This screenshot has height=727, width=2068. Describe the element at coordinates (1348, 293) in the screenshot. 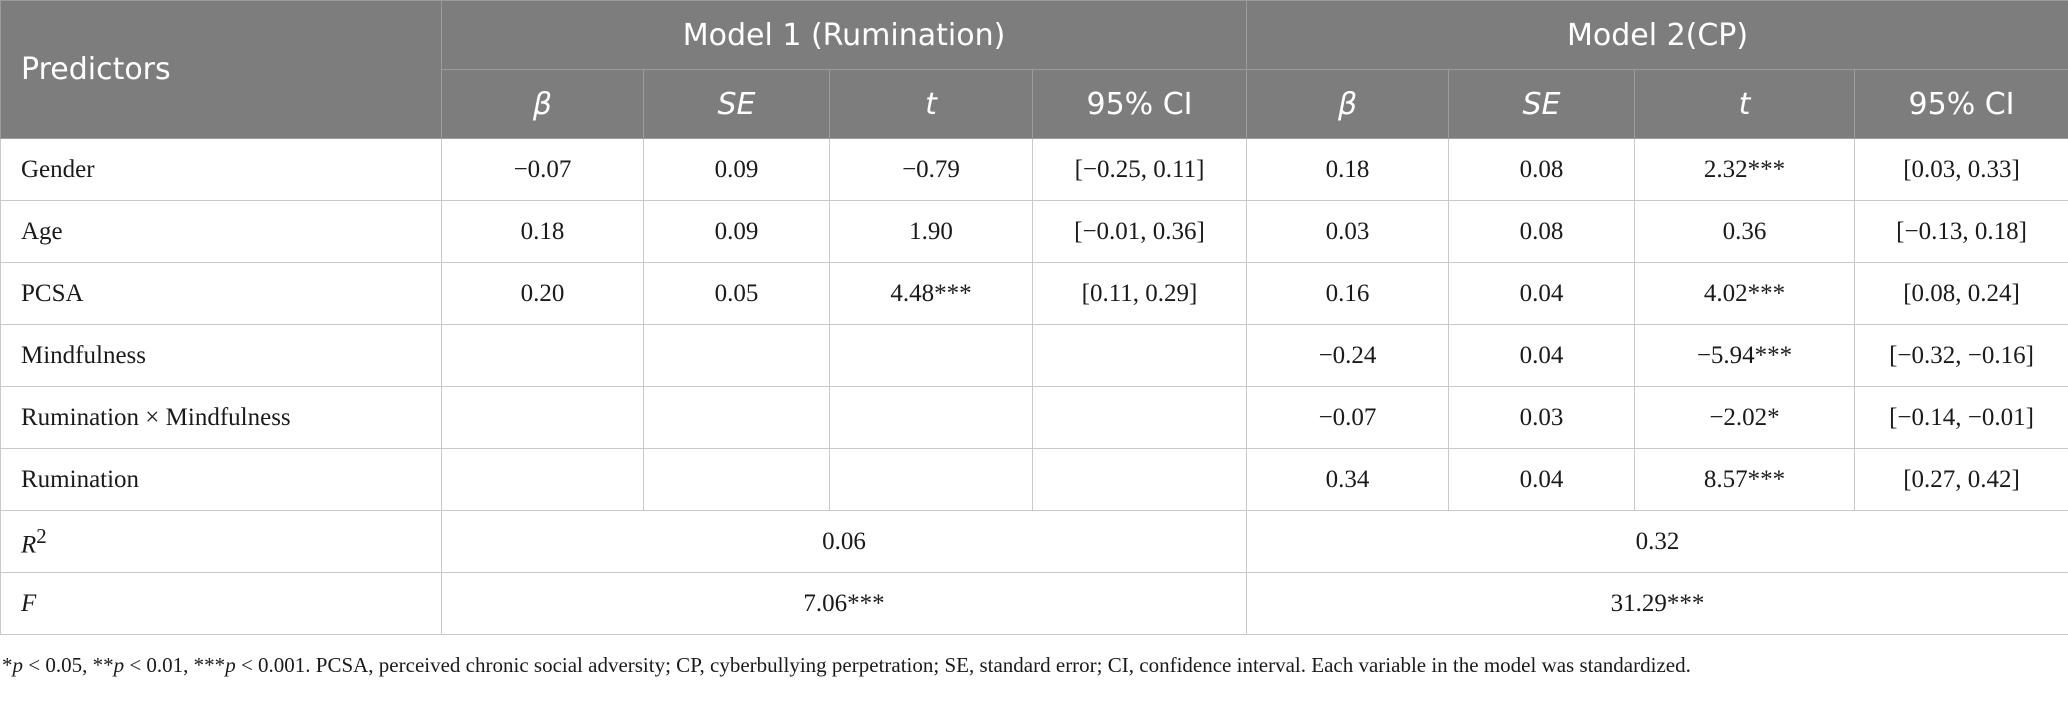

I see `cell: 0.16` at that location.